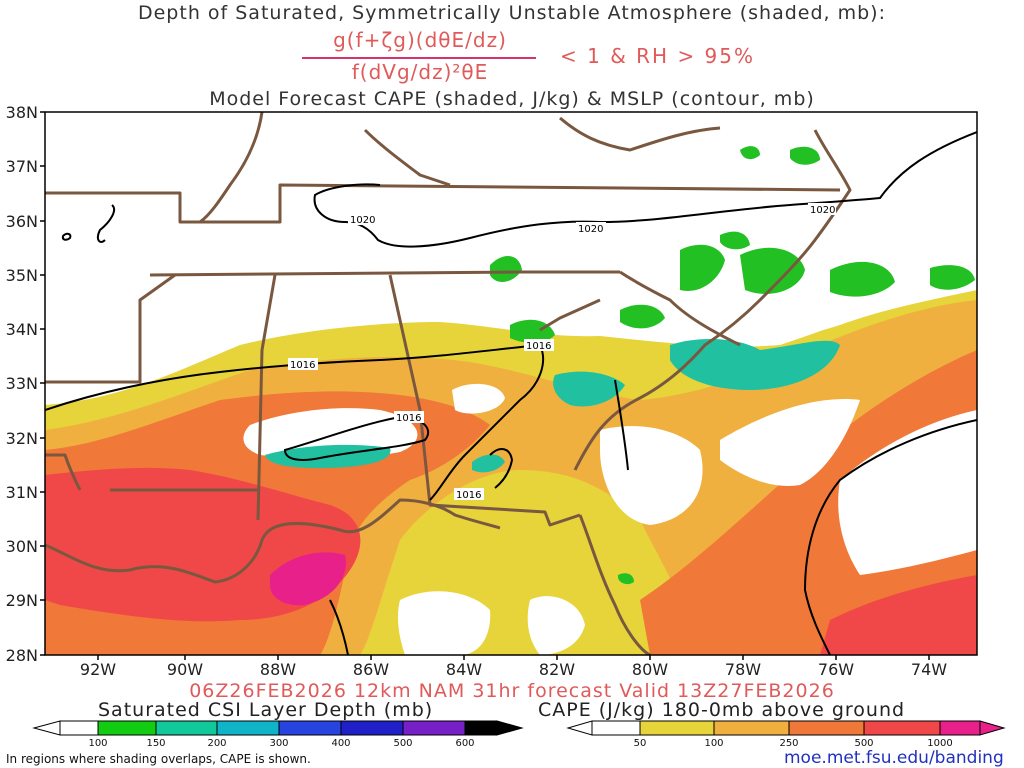 This screenshot has height=768, width=1024. I want to click on csi-tick-label: 100, so click(98, 743).